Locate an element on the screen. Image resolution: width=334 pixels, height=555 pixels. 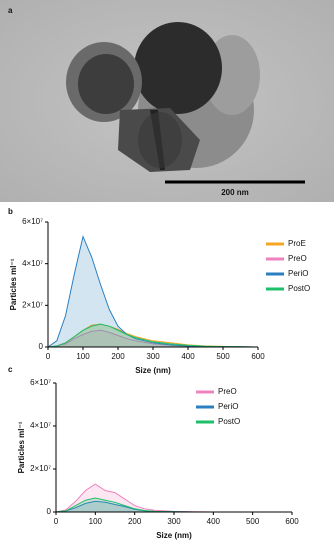
panel-label: a is located at coordinates (10, 10).